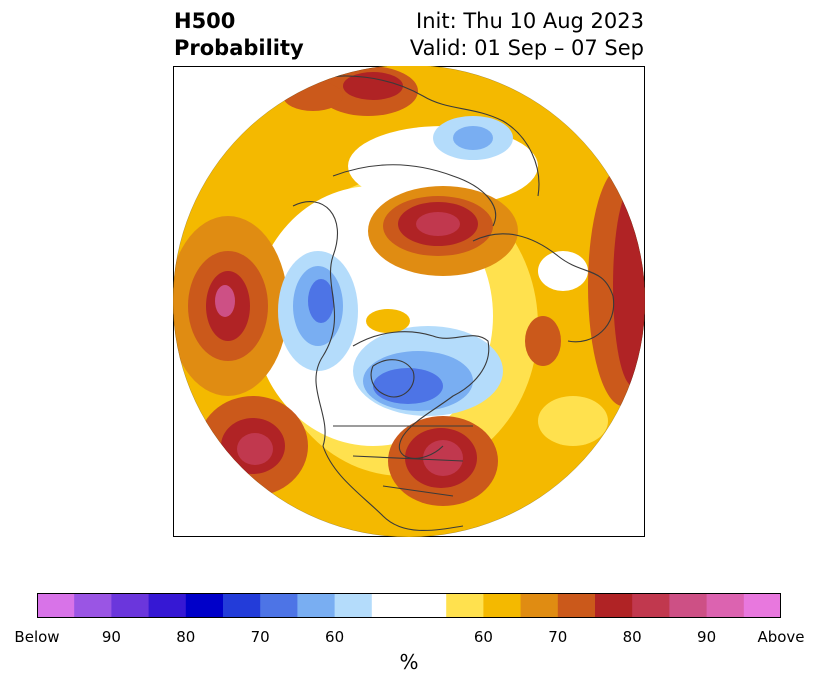  Describe the element at coordinates (781, 637) in the screenshot. I see `colorbar-tick-label: Above` at that location.